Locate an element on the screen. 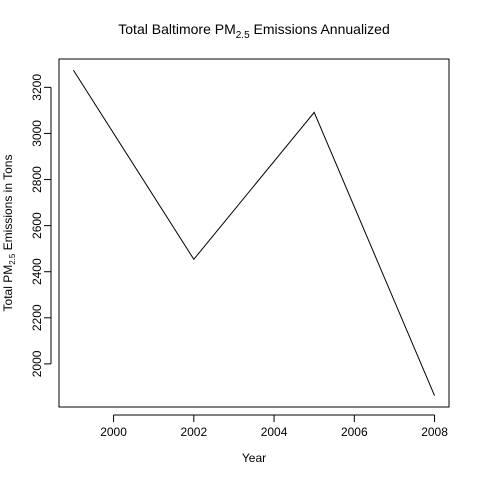  y-axis-label-suffix: Emissions in Tons is located at coordinates (8, 204).